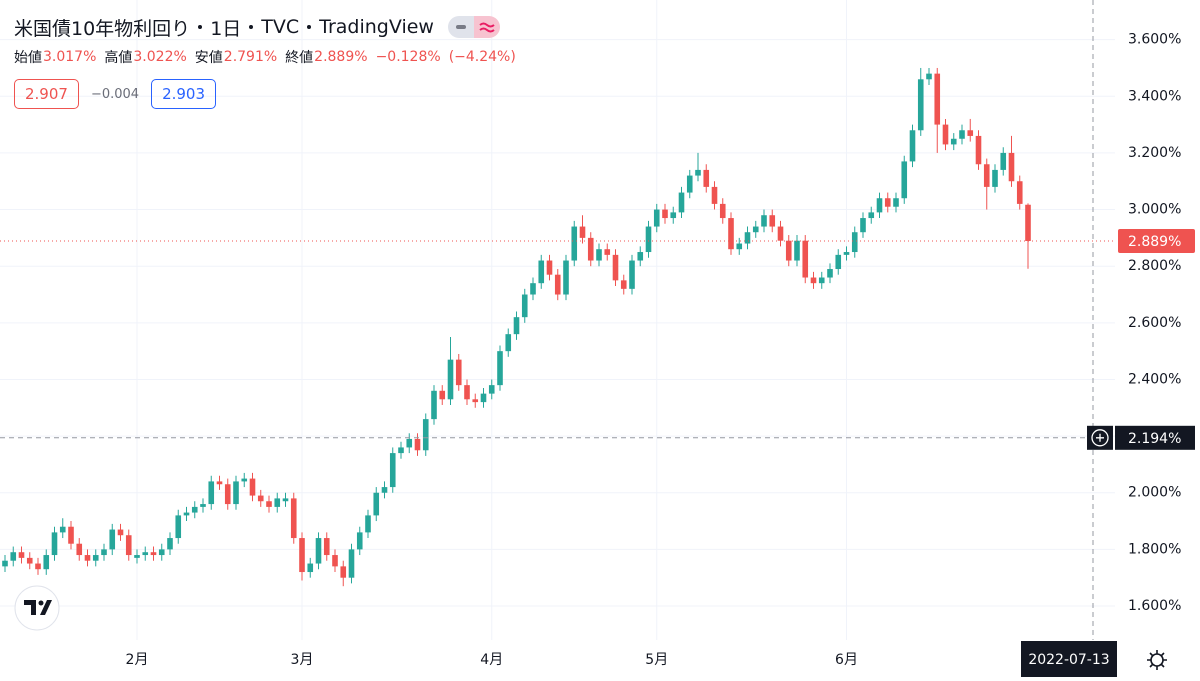 This screenshot has width=1200, height=681. I want to click on high-label: 高値, so click(118, 58).